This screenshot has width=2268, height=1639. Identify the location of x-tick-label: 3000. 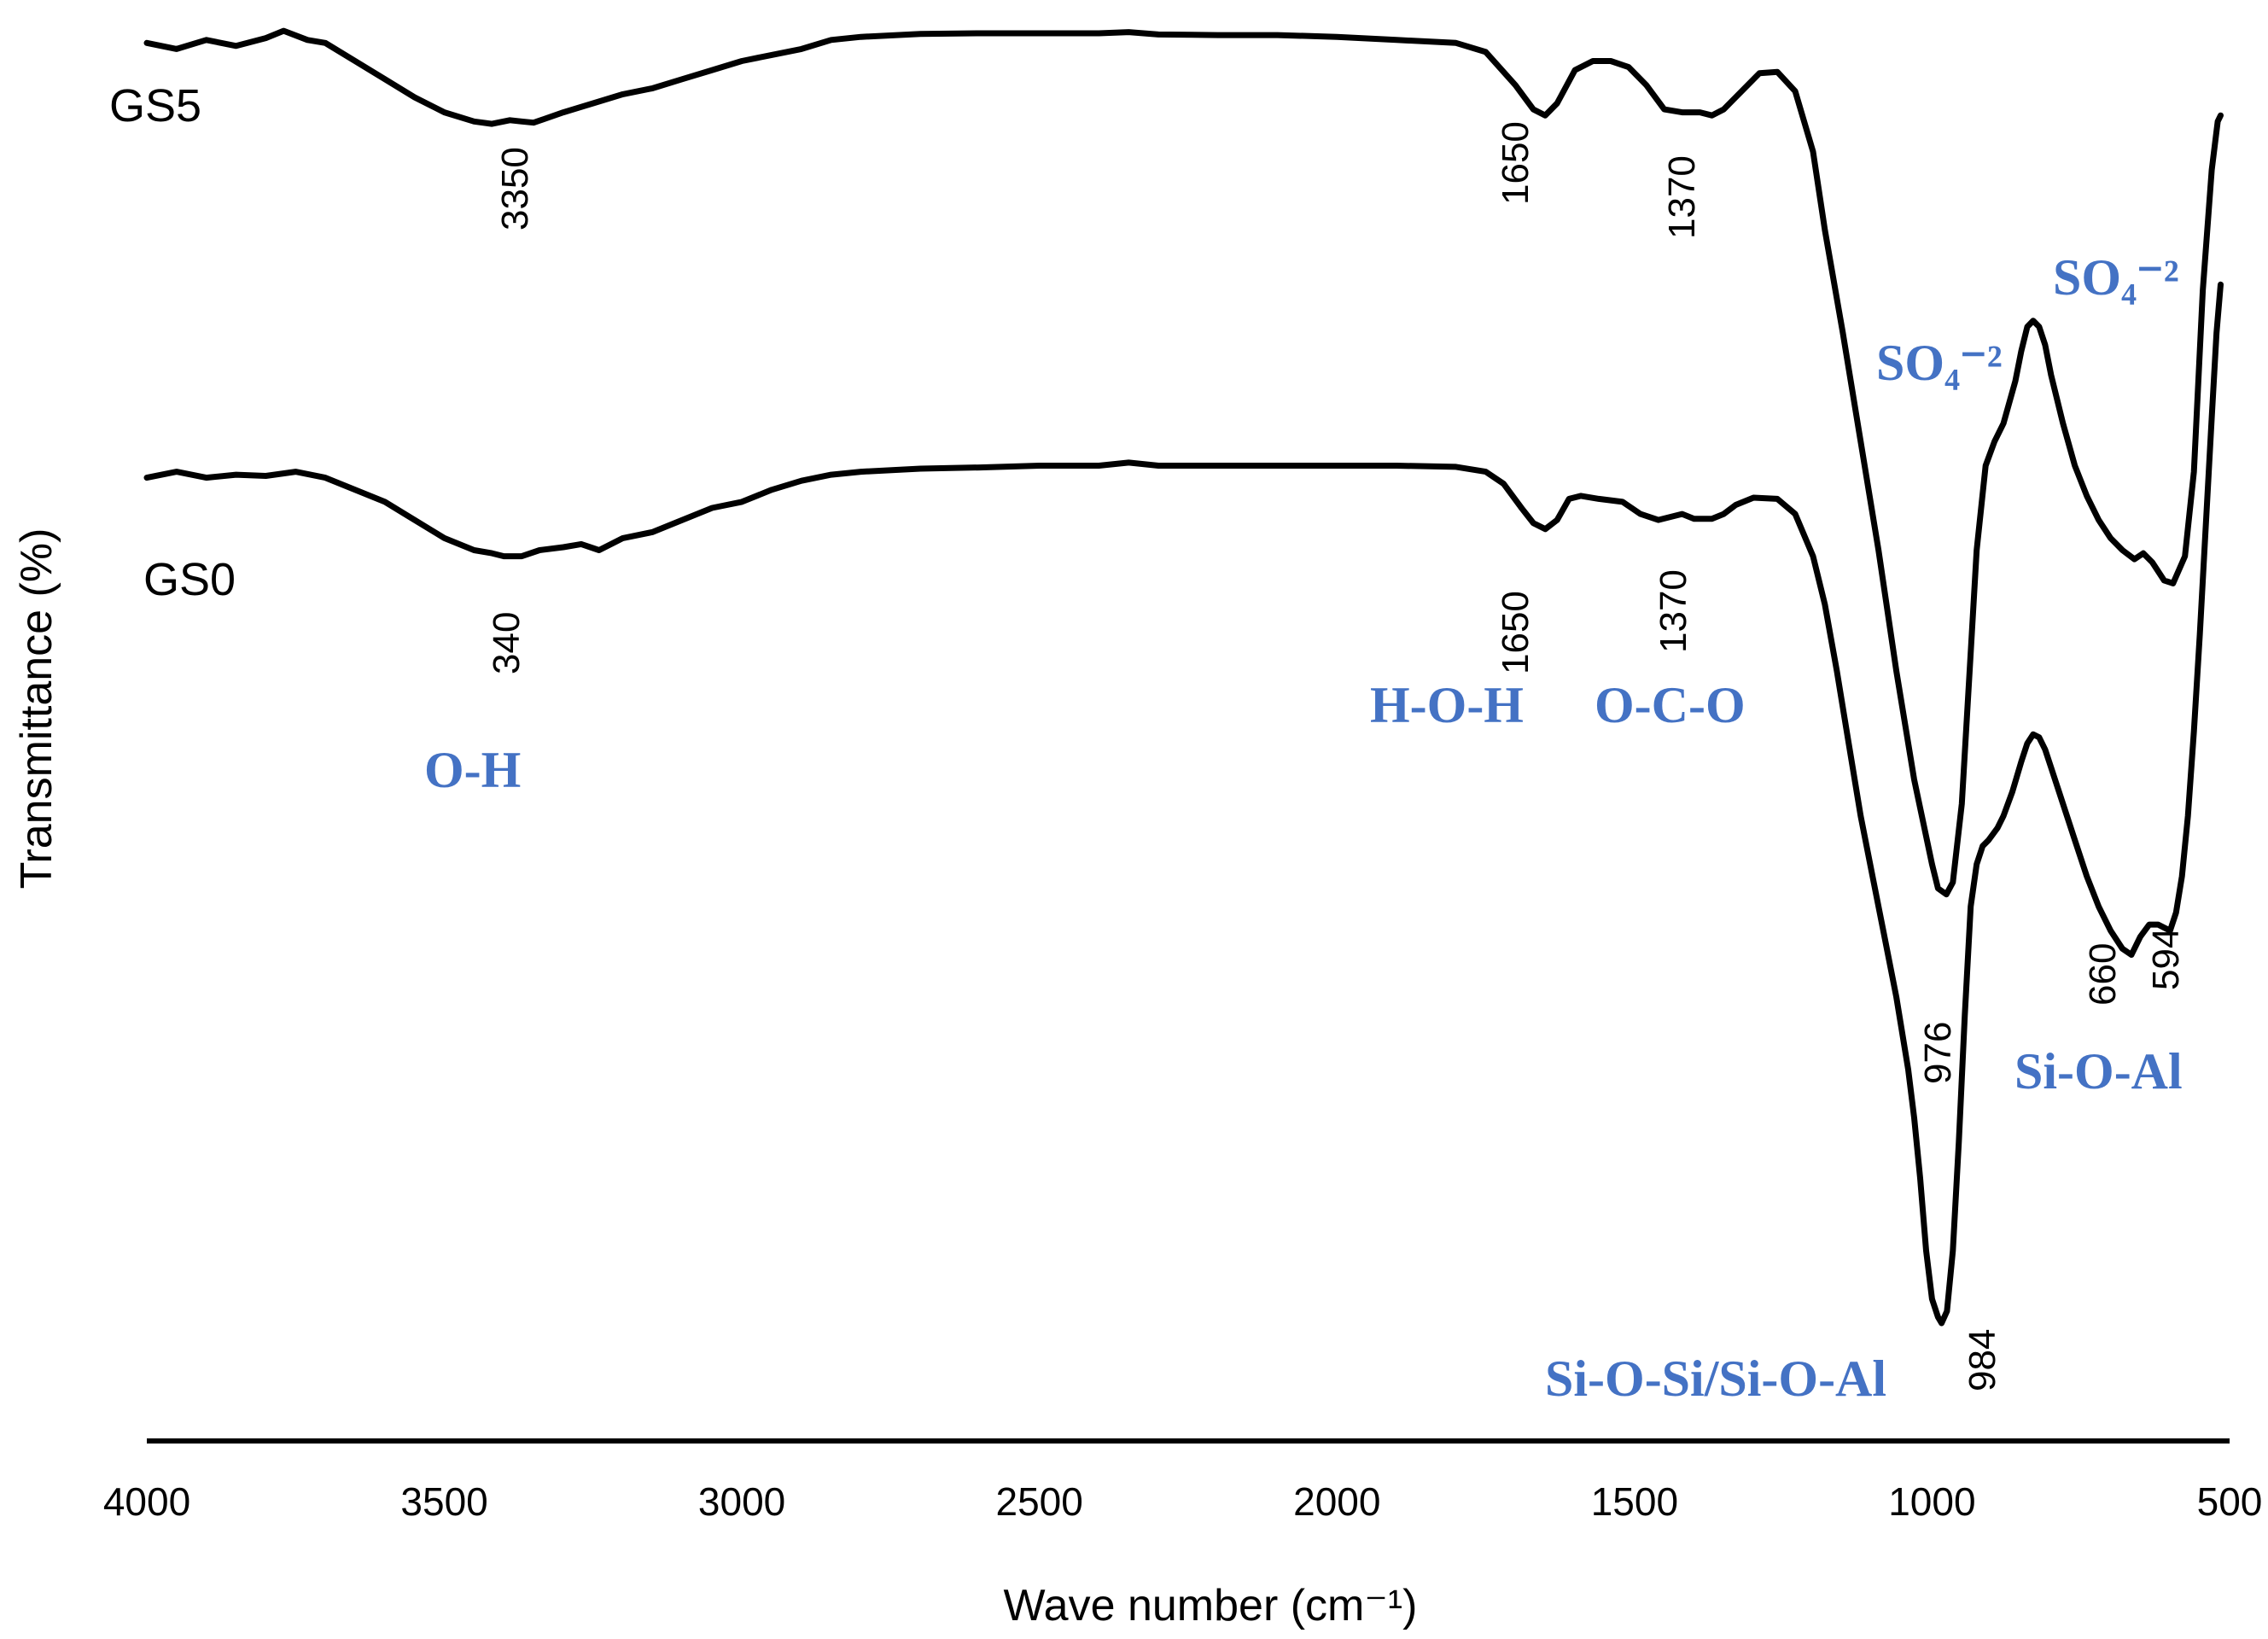
(741, 1501).